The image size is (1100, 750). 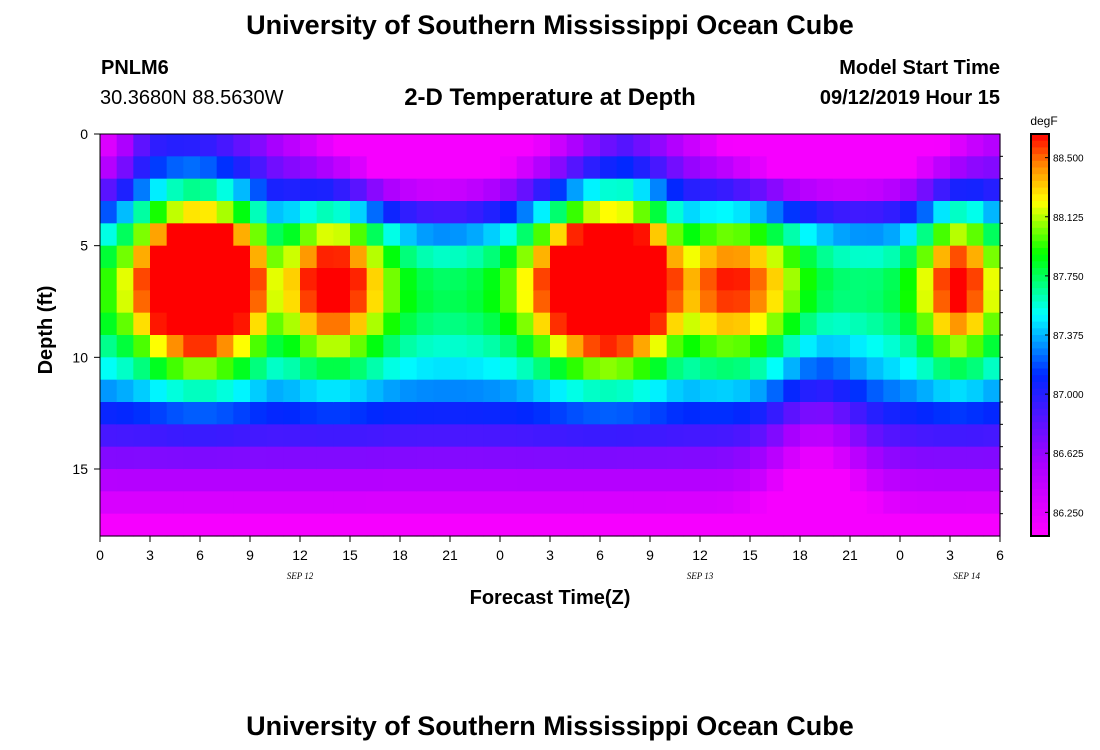 What do you see at coordinates (700, 576) in the screenshot?
I see `date-label: SEP 13` at bounding box center [700, 576].